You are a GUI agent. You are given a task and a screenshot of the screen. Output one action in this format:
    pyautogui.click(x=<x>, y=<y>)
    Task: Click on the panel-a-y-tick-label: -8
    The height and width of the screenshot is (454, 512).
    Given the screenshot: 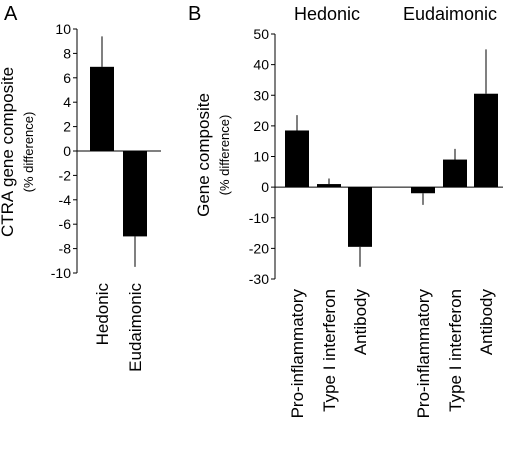 What is the action you would take?
    pyautogui.click(x=65, y=249)
    